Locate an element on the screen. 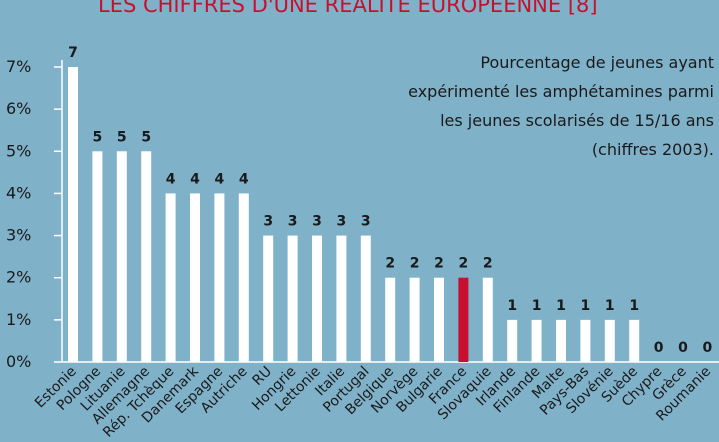  annotation: expérimenté les amphétamines parmi is located at coordinates (561, 91).